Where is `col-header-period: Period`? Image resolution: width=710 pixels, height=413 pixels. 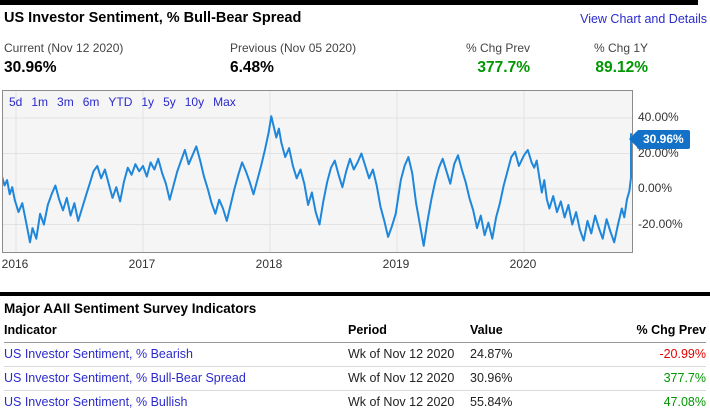 col-header-period: Period is located at coordinates (409, 331).